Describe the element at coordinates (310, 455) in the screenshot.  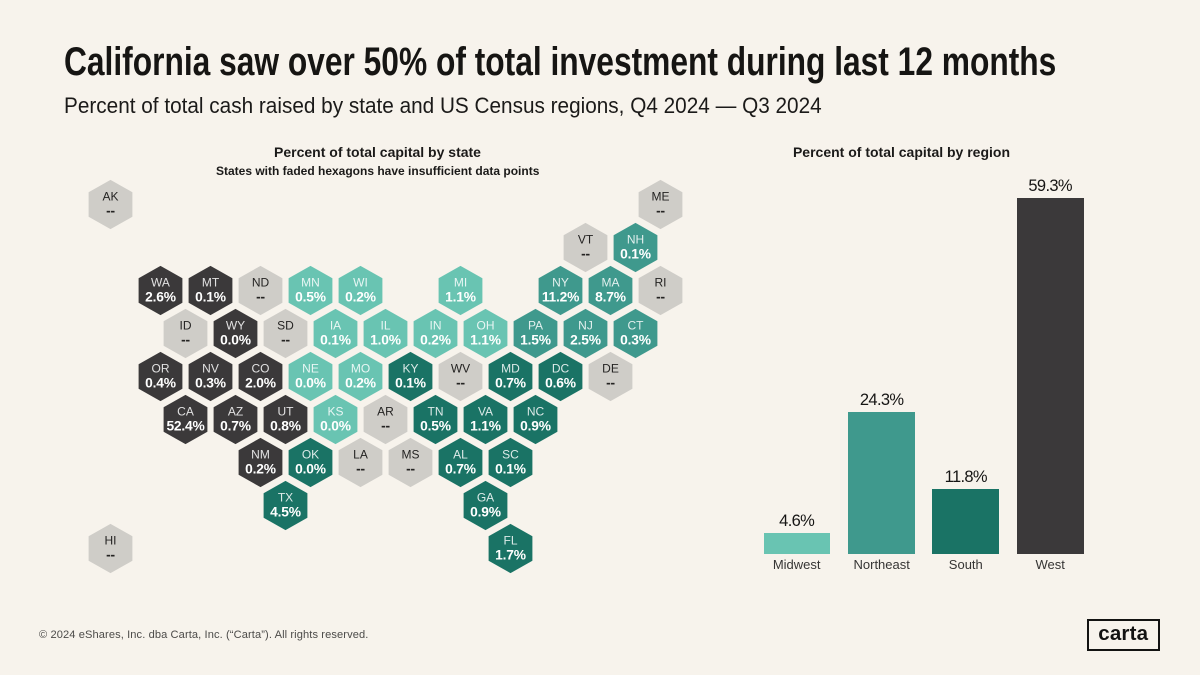
I see `svg-text: OK` at that location.